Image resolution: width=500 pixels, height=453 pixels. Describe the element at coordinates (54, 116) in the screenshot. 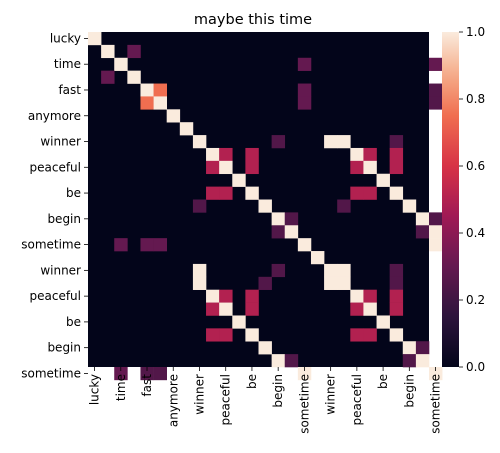

I see `y-tick-label: anymore` at that location.